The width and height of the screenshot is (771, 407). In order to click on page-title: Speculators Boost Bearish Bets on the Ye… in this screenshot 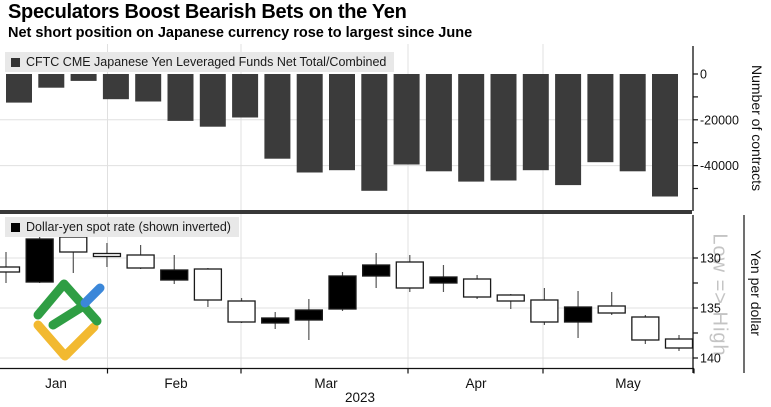, I will do `click(207, 12)`.